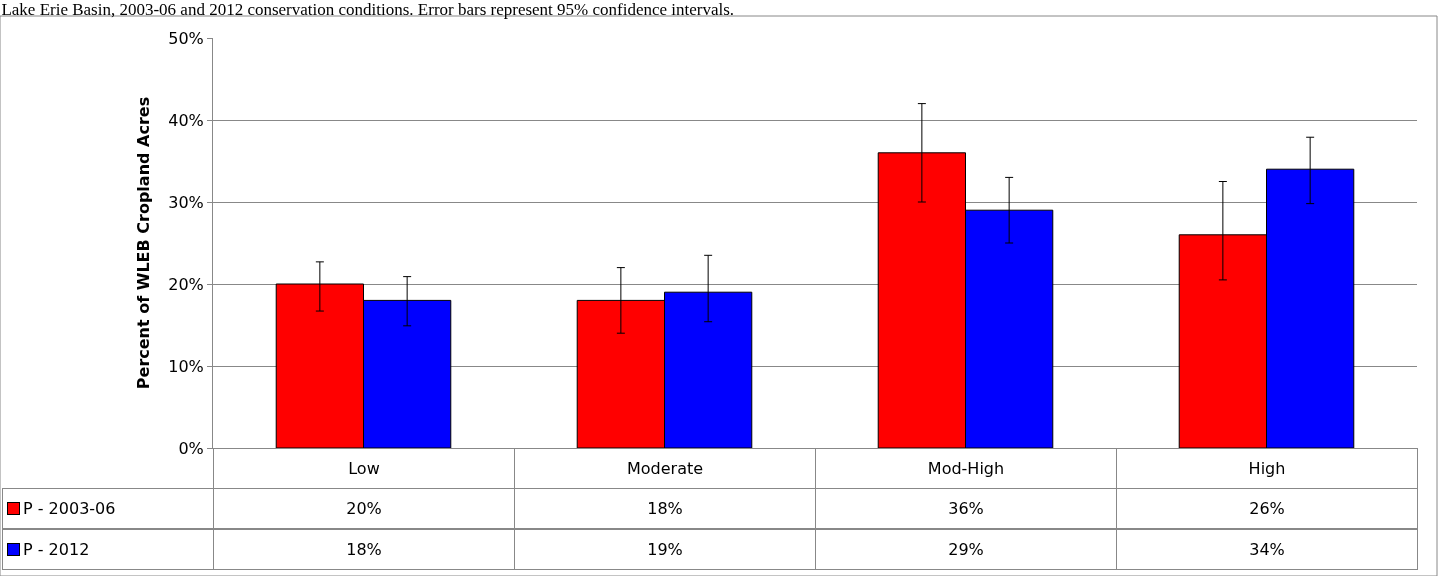 The image size is (1450, 576). Describe the element at coordinates (966, 549) in the screenshot. I see `data-label: 29%` at that location.